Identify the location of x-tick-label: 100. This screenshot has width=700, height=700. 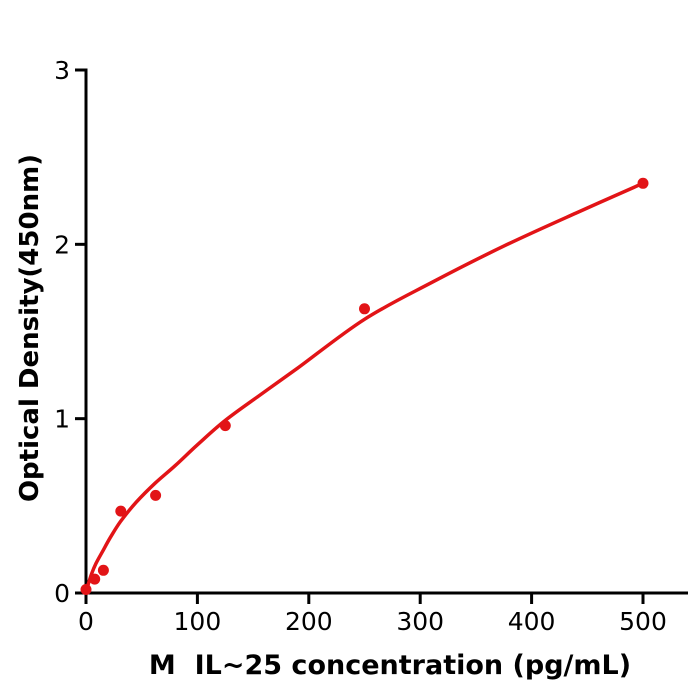
(198, 621).